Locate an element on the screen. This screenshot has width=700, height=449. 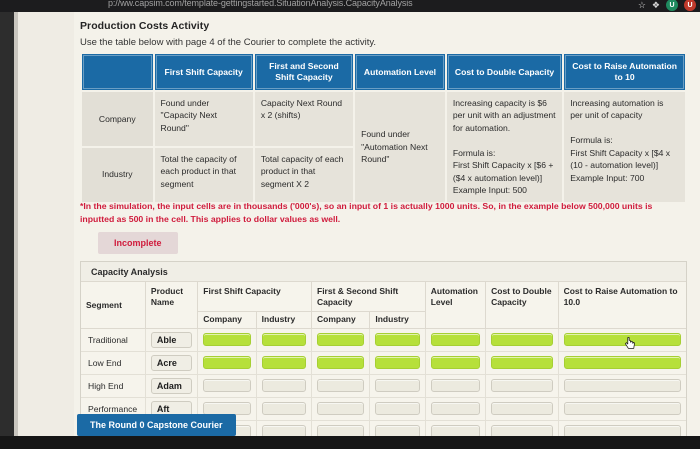
avatar: U is located at coordinates (672, 5).